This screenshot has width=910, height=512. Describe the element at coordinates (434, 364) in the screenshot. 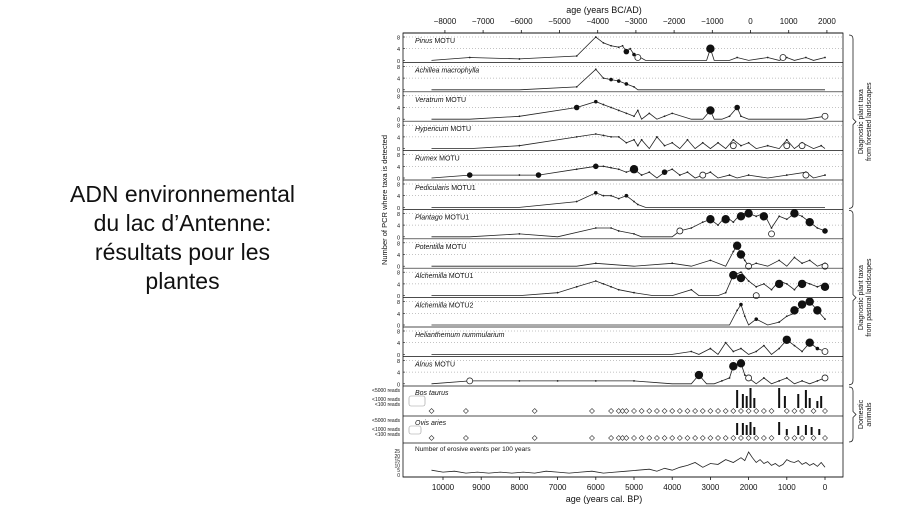

I see `panel-taxon-label: Alnus MOTU` at that location.